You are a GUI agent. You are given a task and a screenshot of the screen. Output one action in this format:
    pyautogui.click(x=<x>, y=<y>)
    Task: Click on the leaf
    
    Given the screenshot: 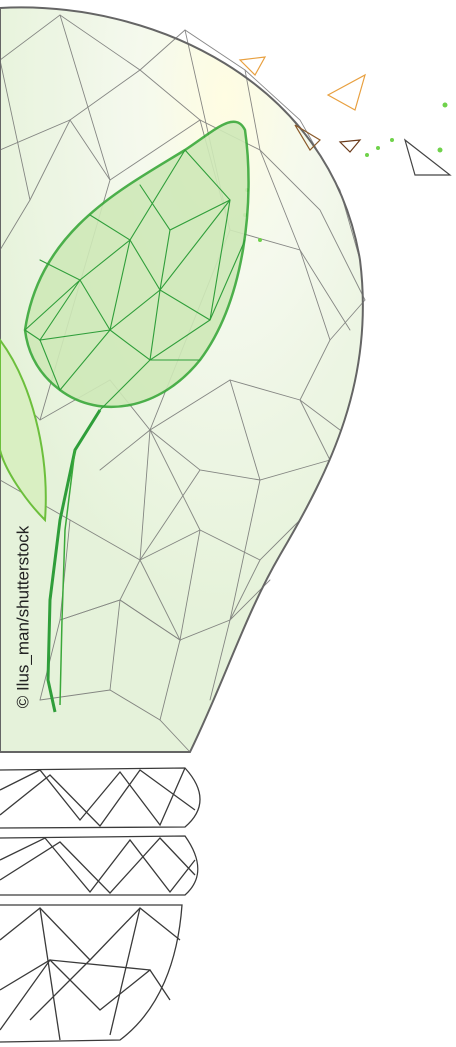 What is the action you would take?
    pyautogui.click(x=136, y=264)
    